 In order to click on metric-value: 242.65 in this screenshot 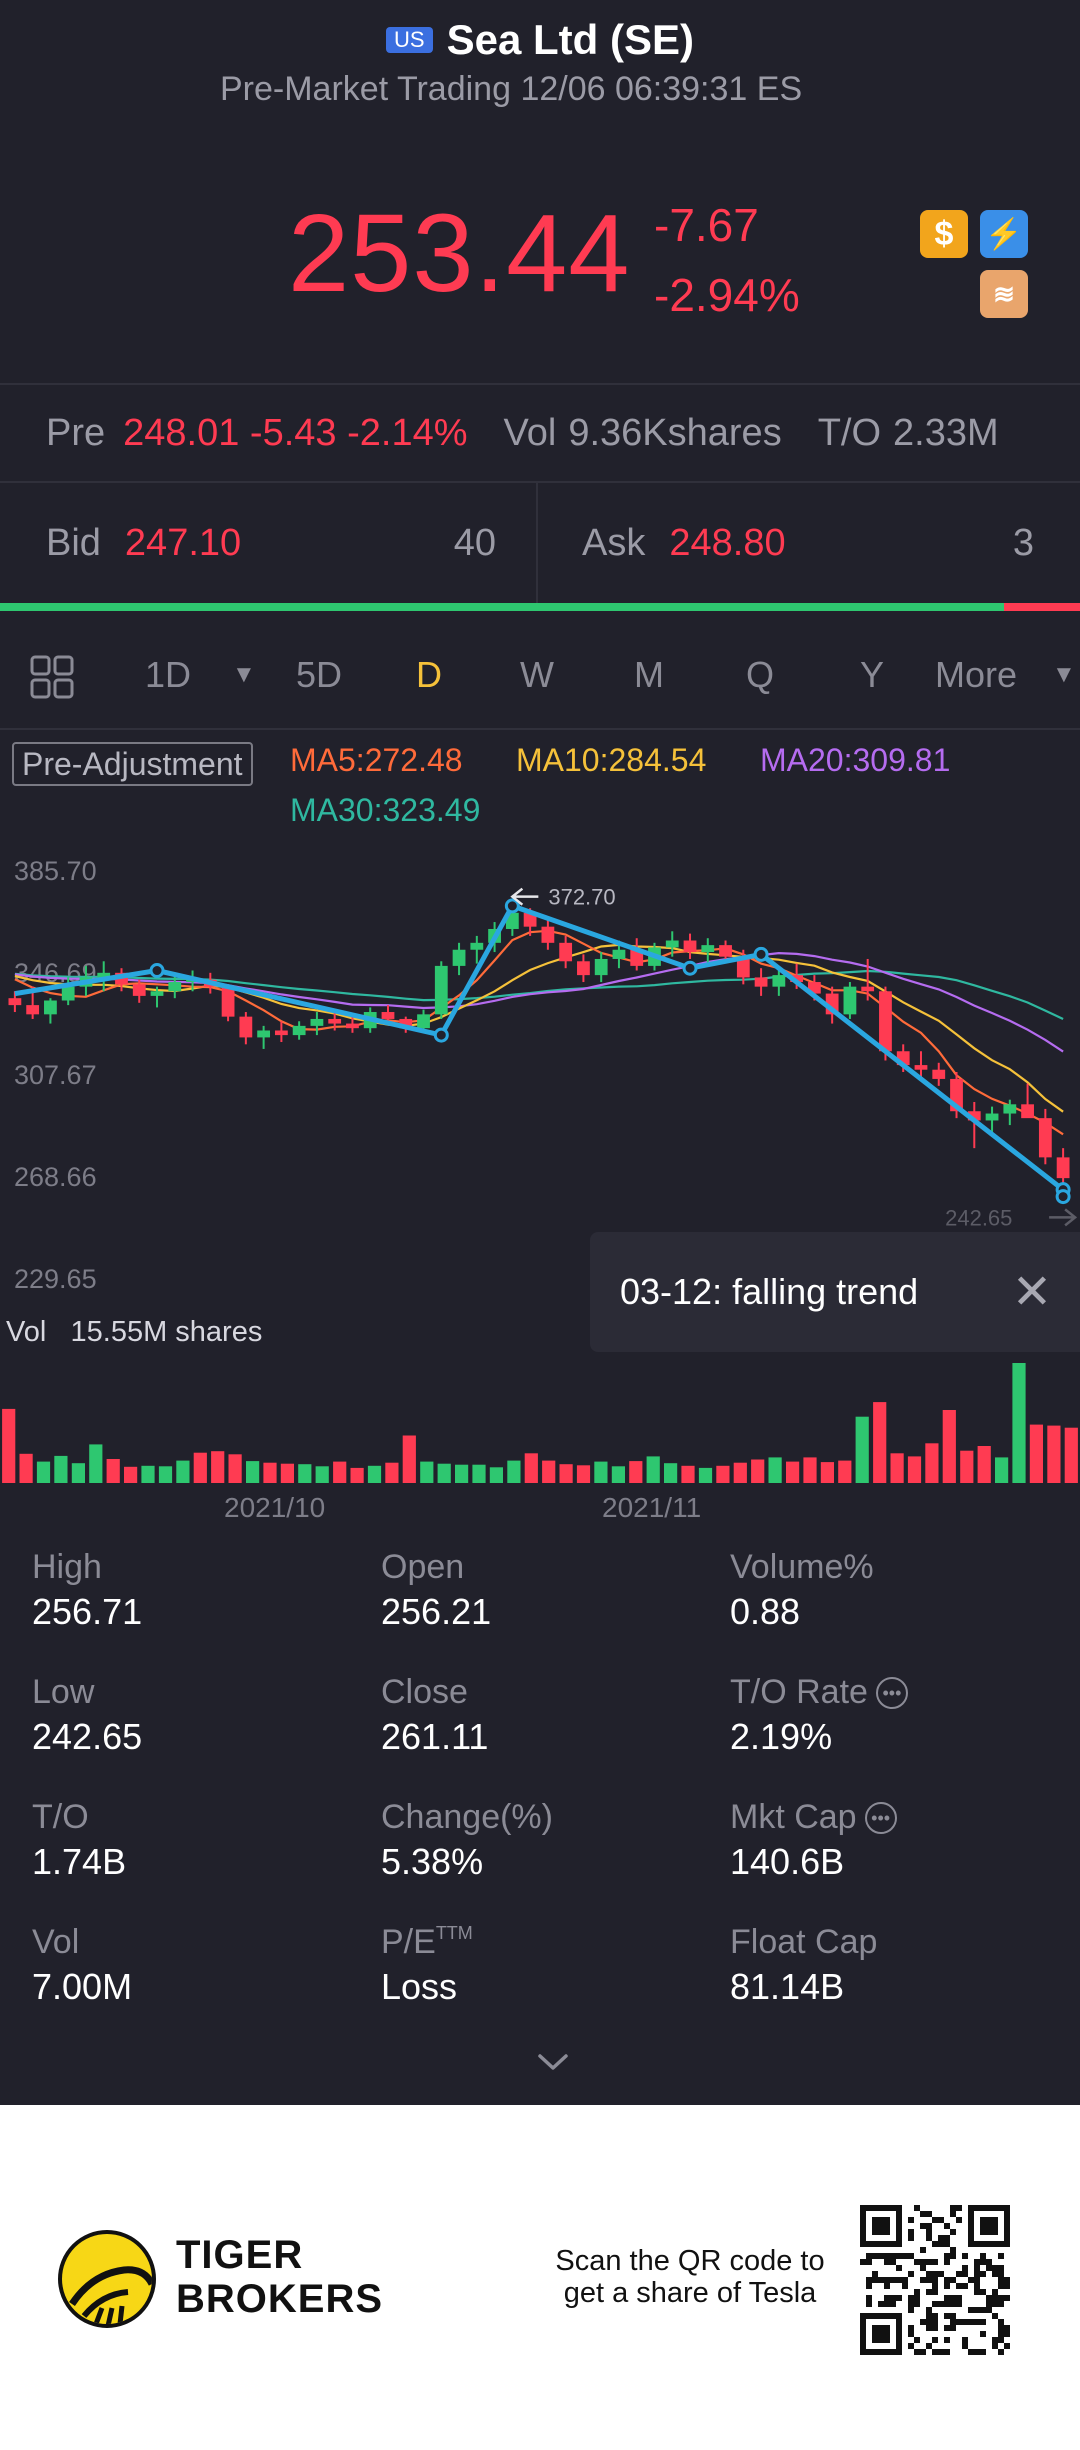, I will do `click(87, 1736)`.